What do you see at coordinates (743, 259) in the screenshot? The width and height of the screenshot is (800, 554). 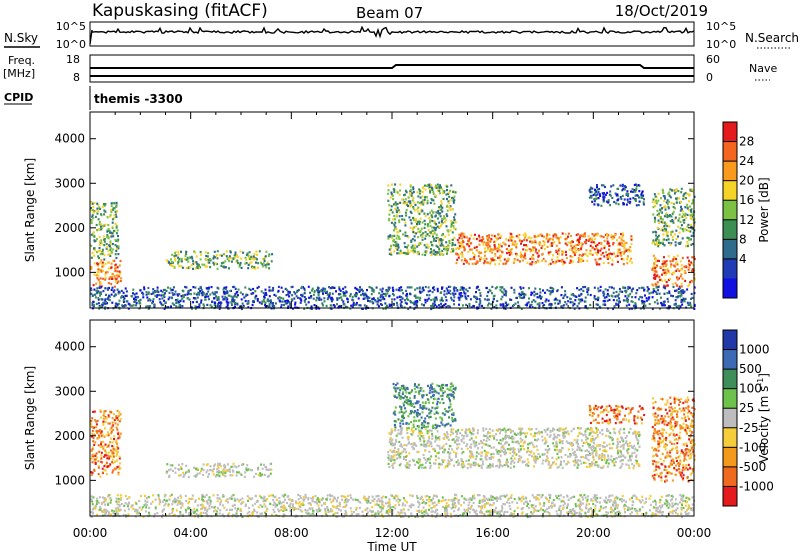 I see `colorbar-tick-label: 4` at bounding box center [743, 259].